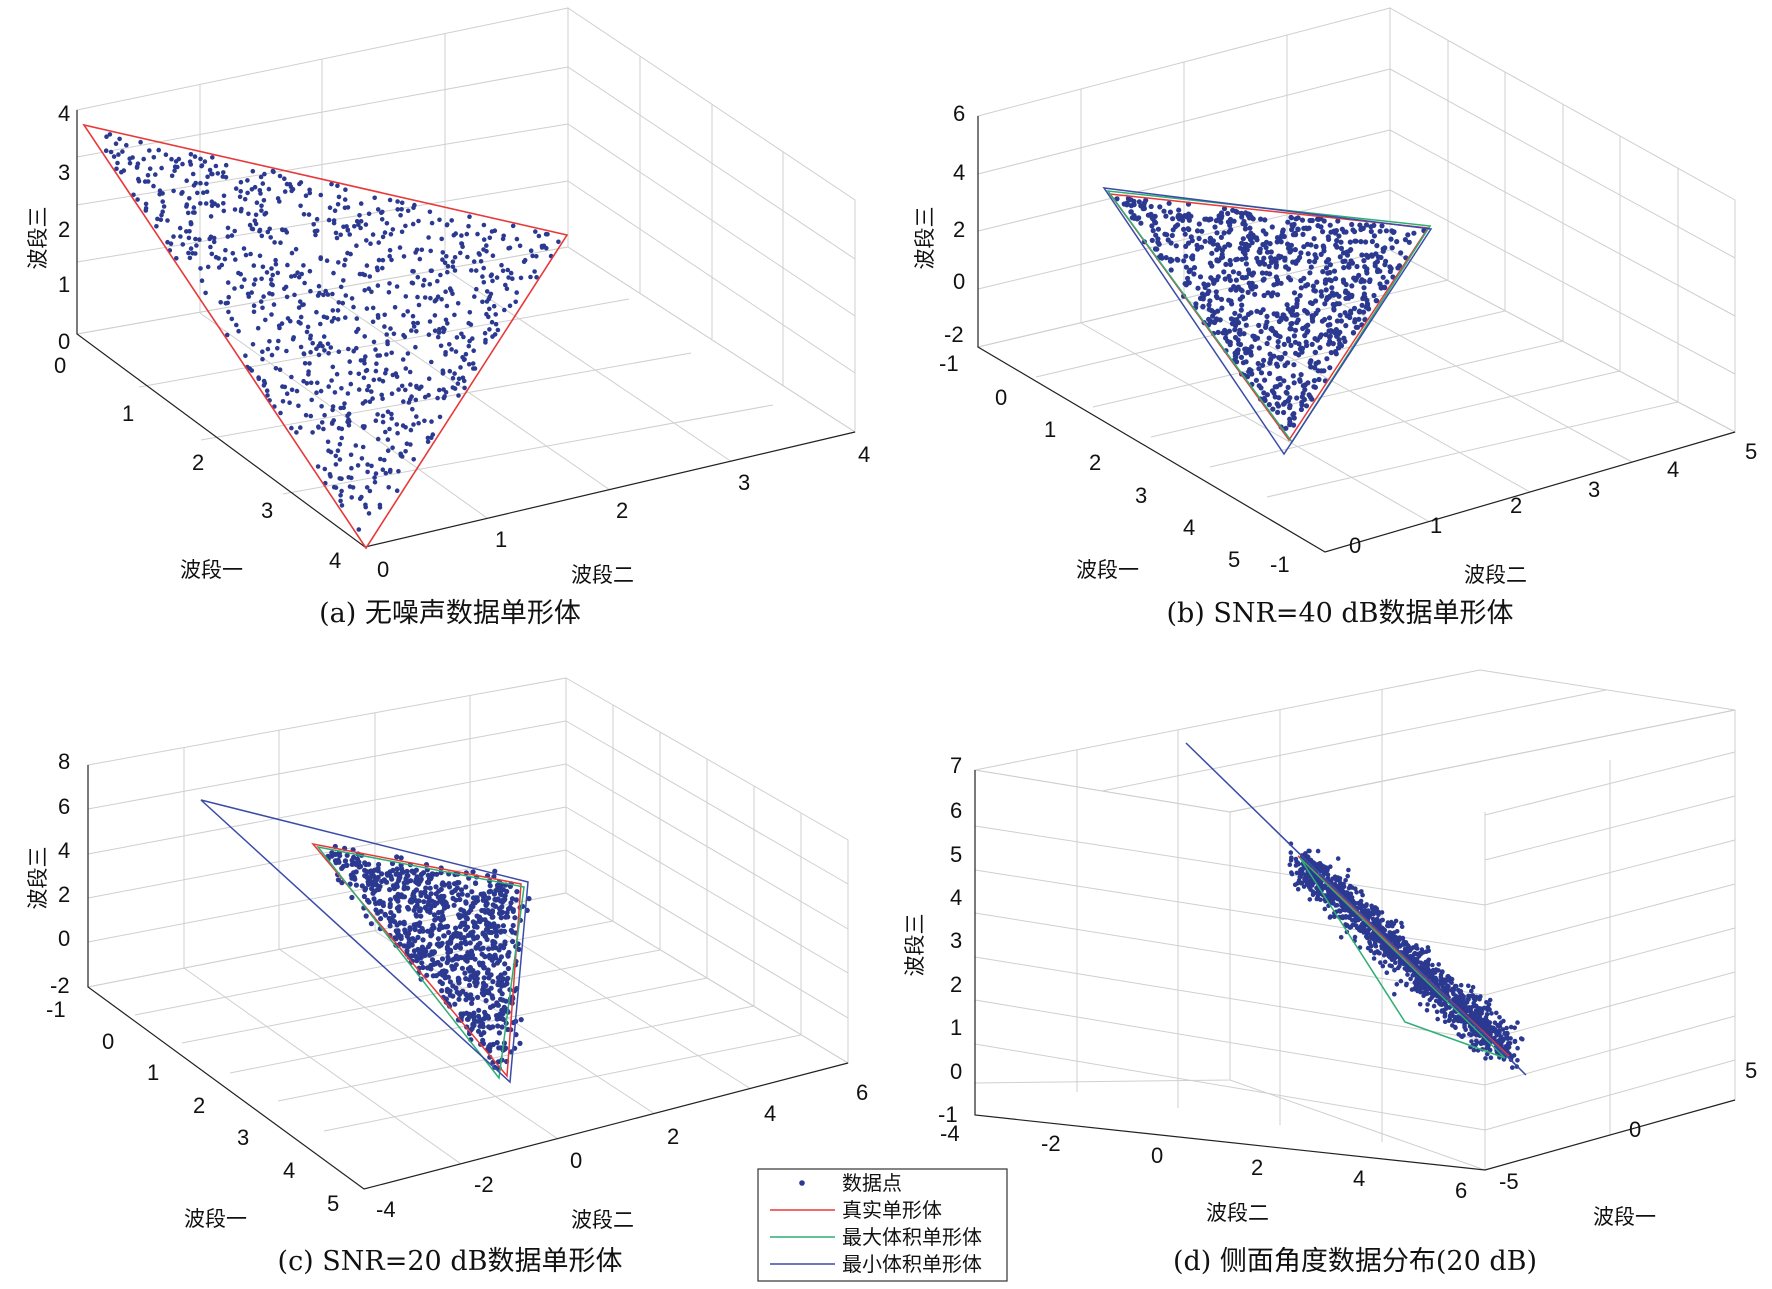 The width and height of the screenshot is (1772, 1289). What do you see at coordinates (1495, 575) in the screenshot?
I see `panel-b-y-label: 波段二` at bounding box center [1495, 575].